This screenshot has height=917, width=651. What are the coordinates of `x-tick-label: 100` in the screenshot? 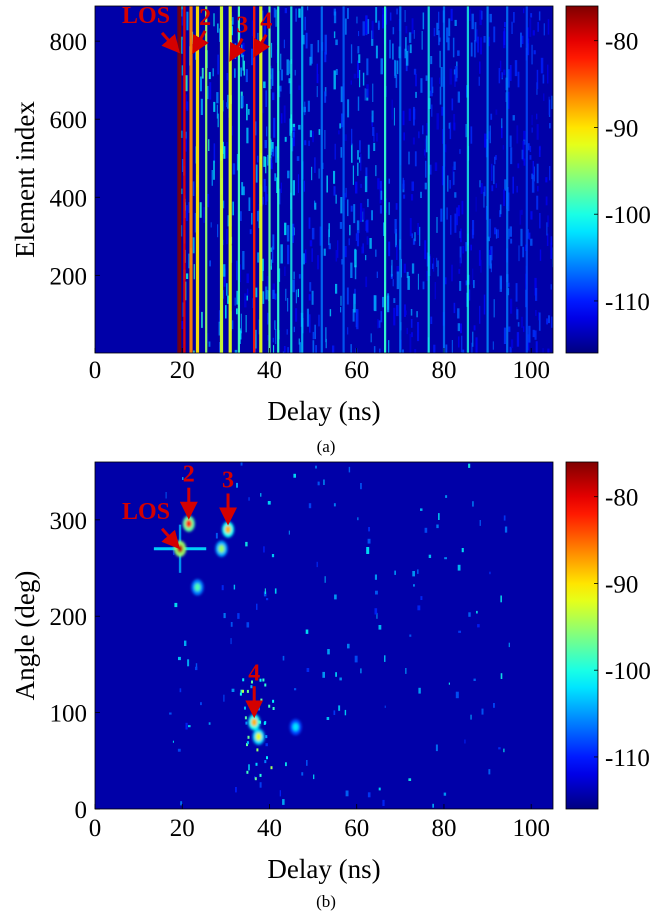 It's located at (531, 828).